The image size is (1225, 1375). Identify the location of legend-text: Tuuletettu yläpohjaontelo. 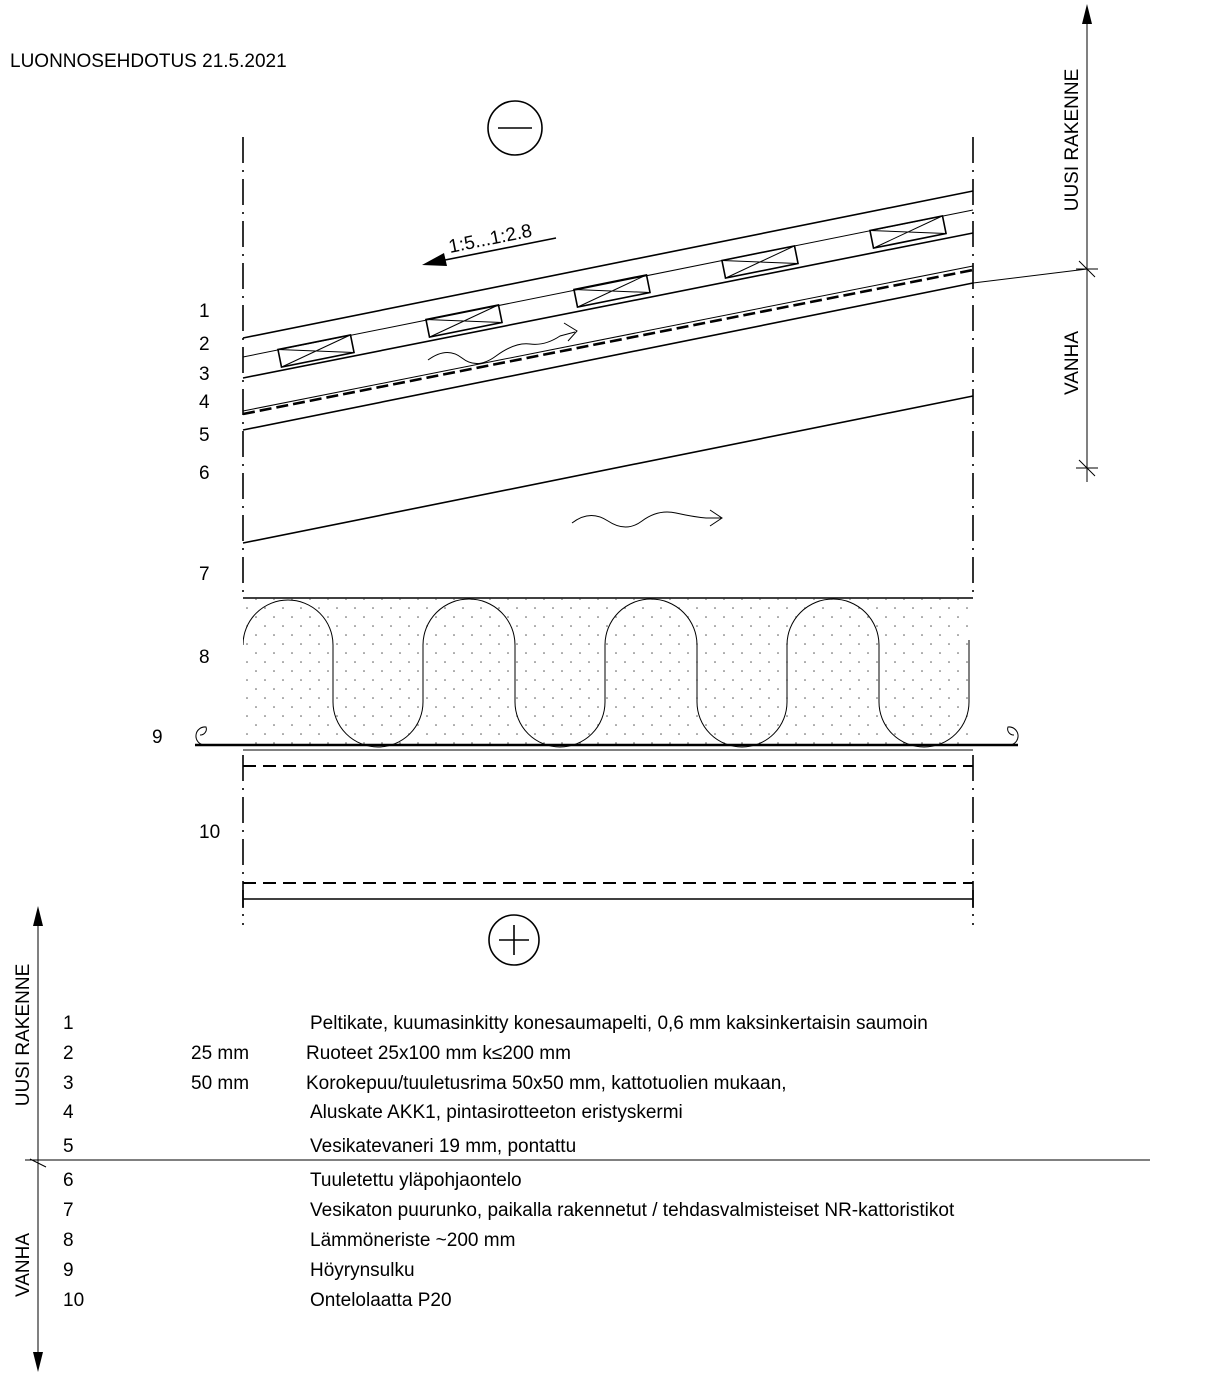
(416, 1180).